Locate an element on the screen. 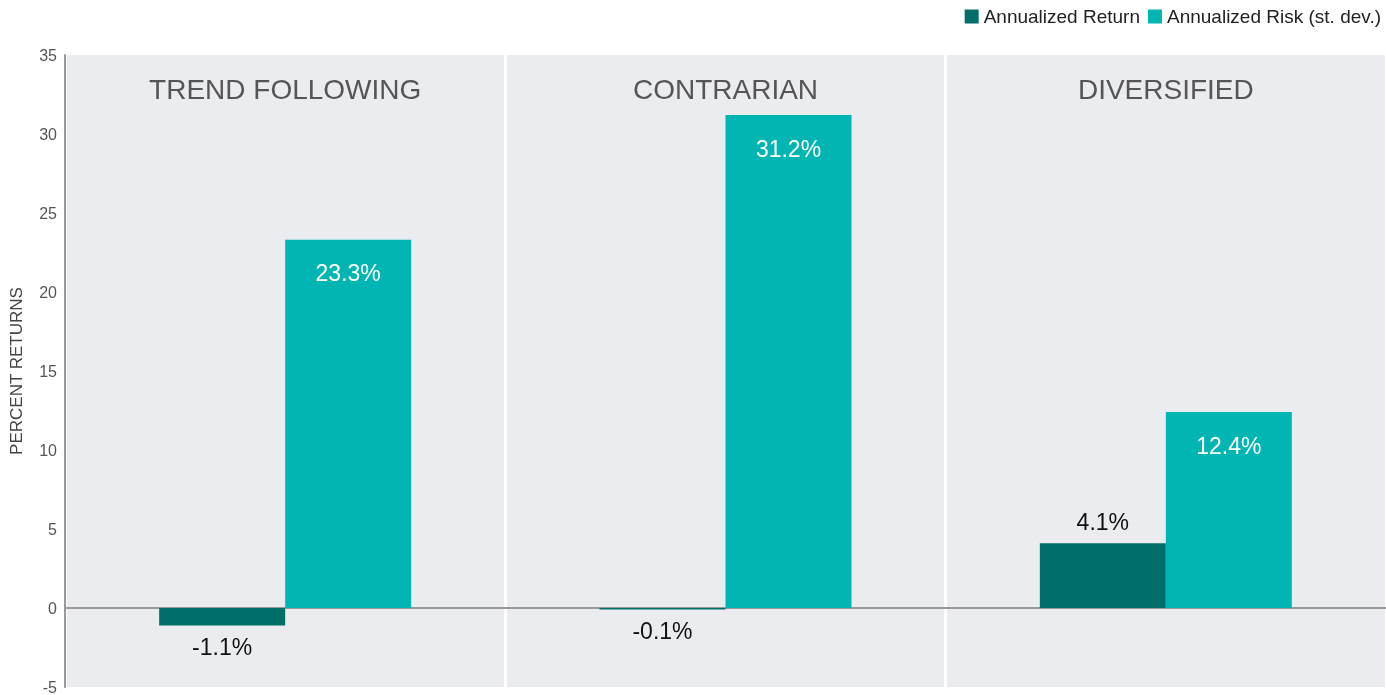 The width and height of the screenshot is (1386, 695). x-tick-label: CONTRARIAN is located at coordinates (725, 89).